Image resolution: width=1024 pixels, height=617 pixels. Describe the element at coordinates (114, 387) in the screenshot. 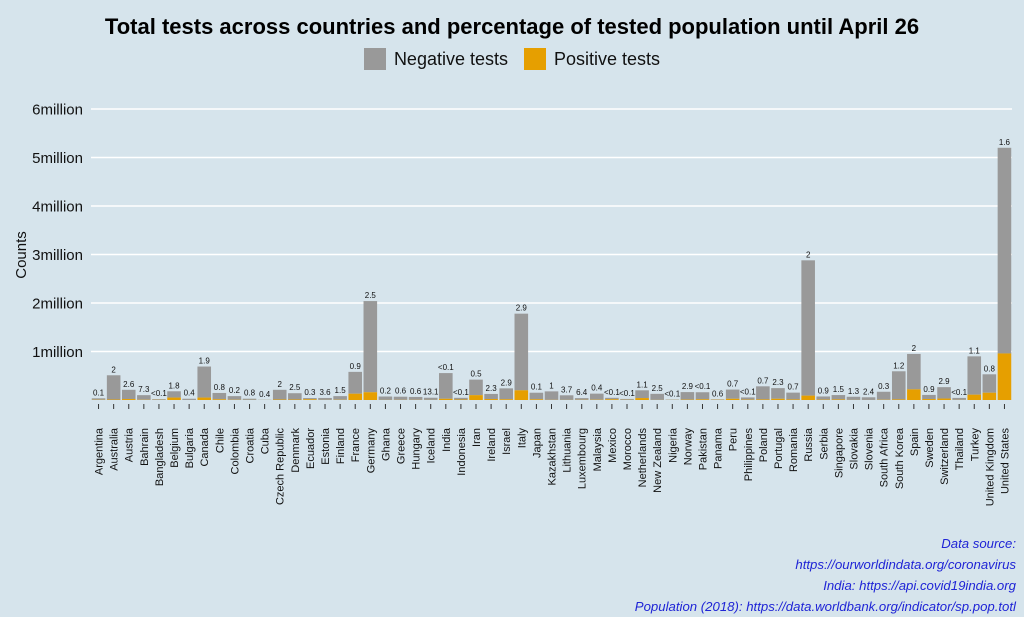

I see `bar-negative-Australia` at that location.